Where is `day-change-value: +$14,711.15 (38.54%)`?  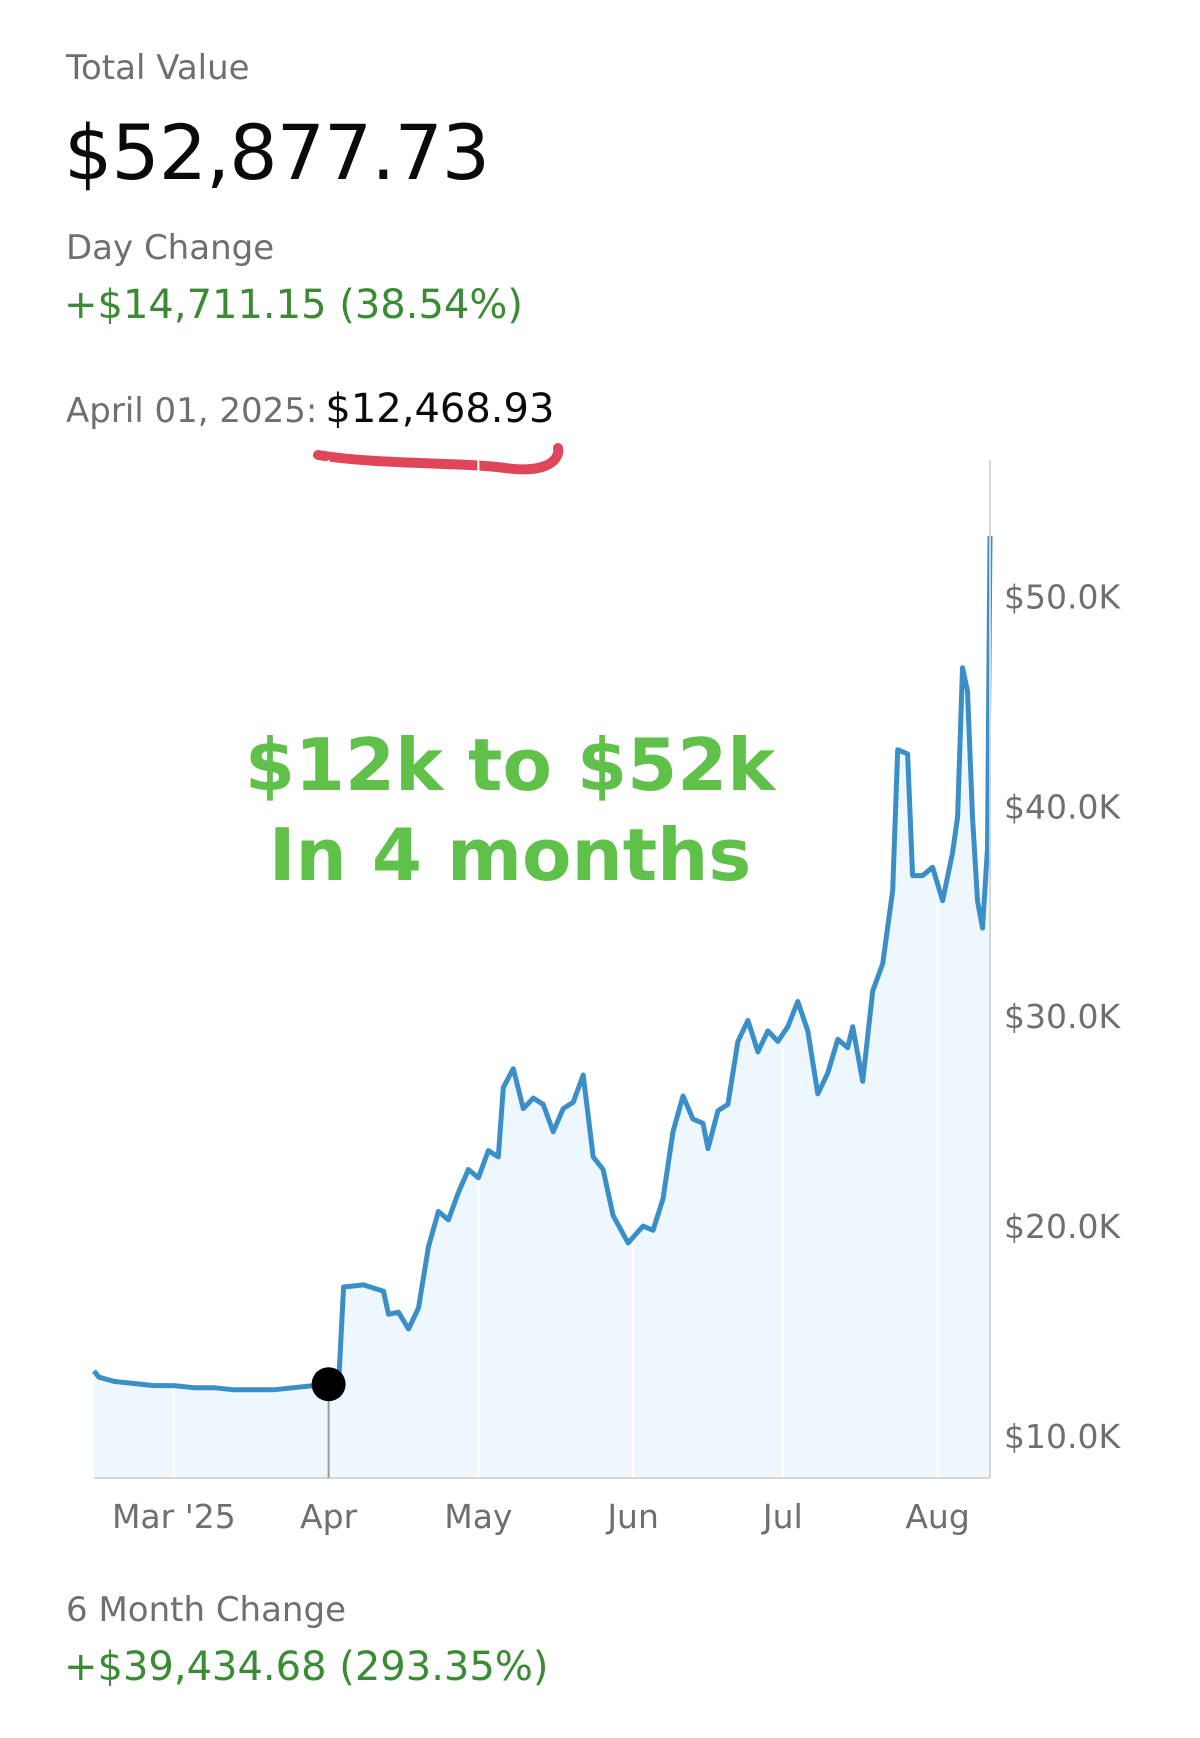
day-change-value: +$14,711.15 (38.54%) is located at coordinates (293, 305).